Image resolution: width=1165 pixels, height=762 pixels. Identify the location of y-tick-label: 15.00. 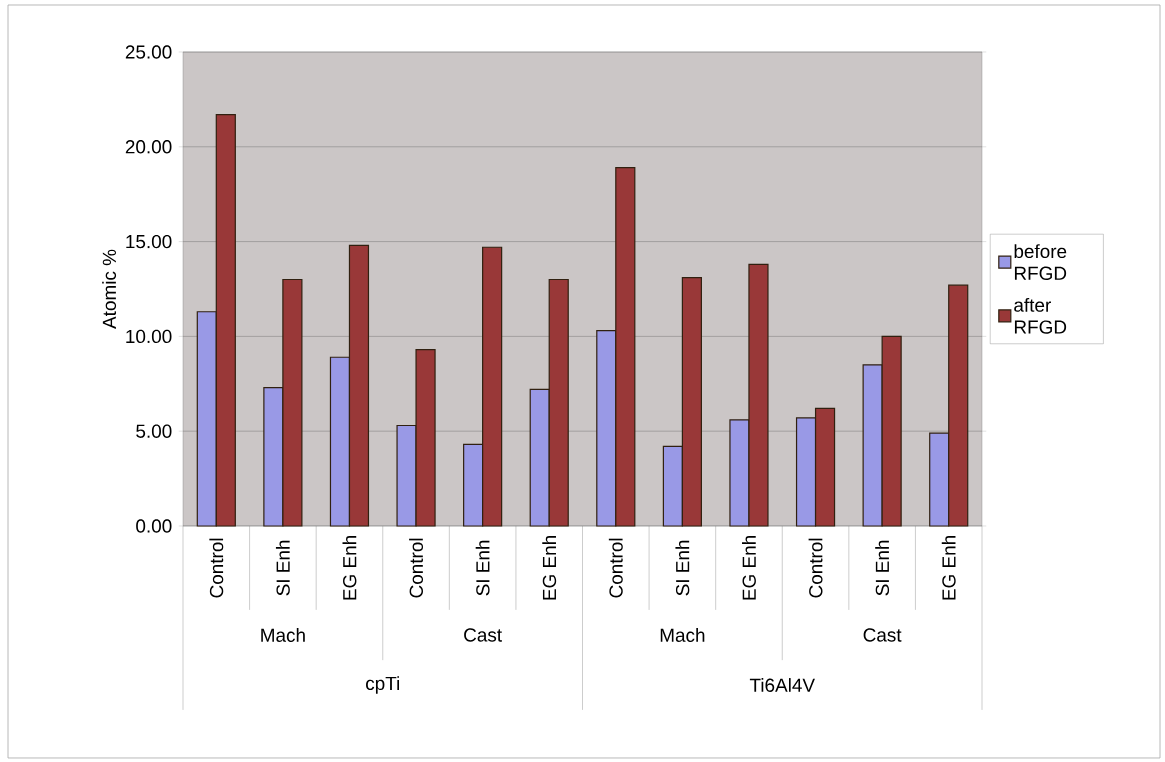
(149, 241).